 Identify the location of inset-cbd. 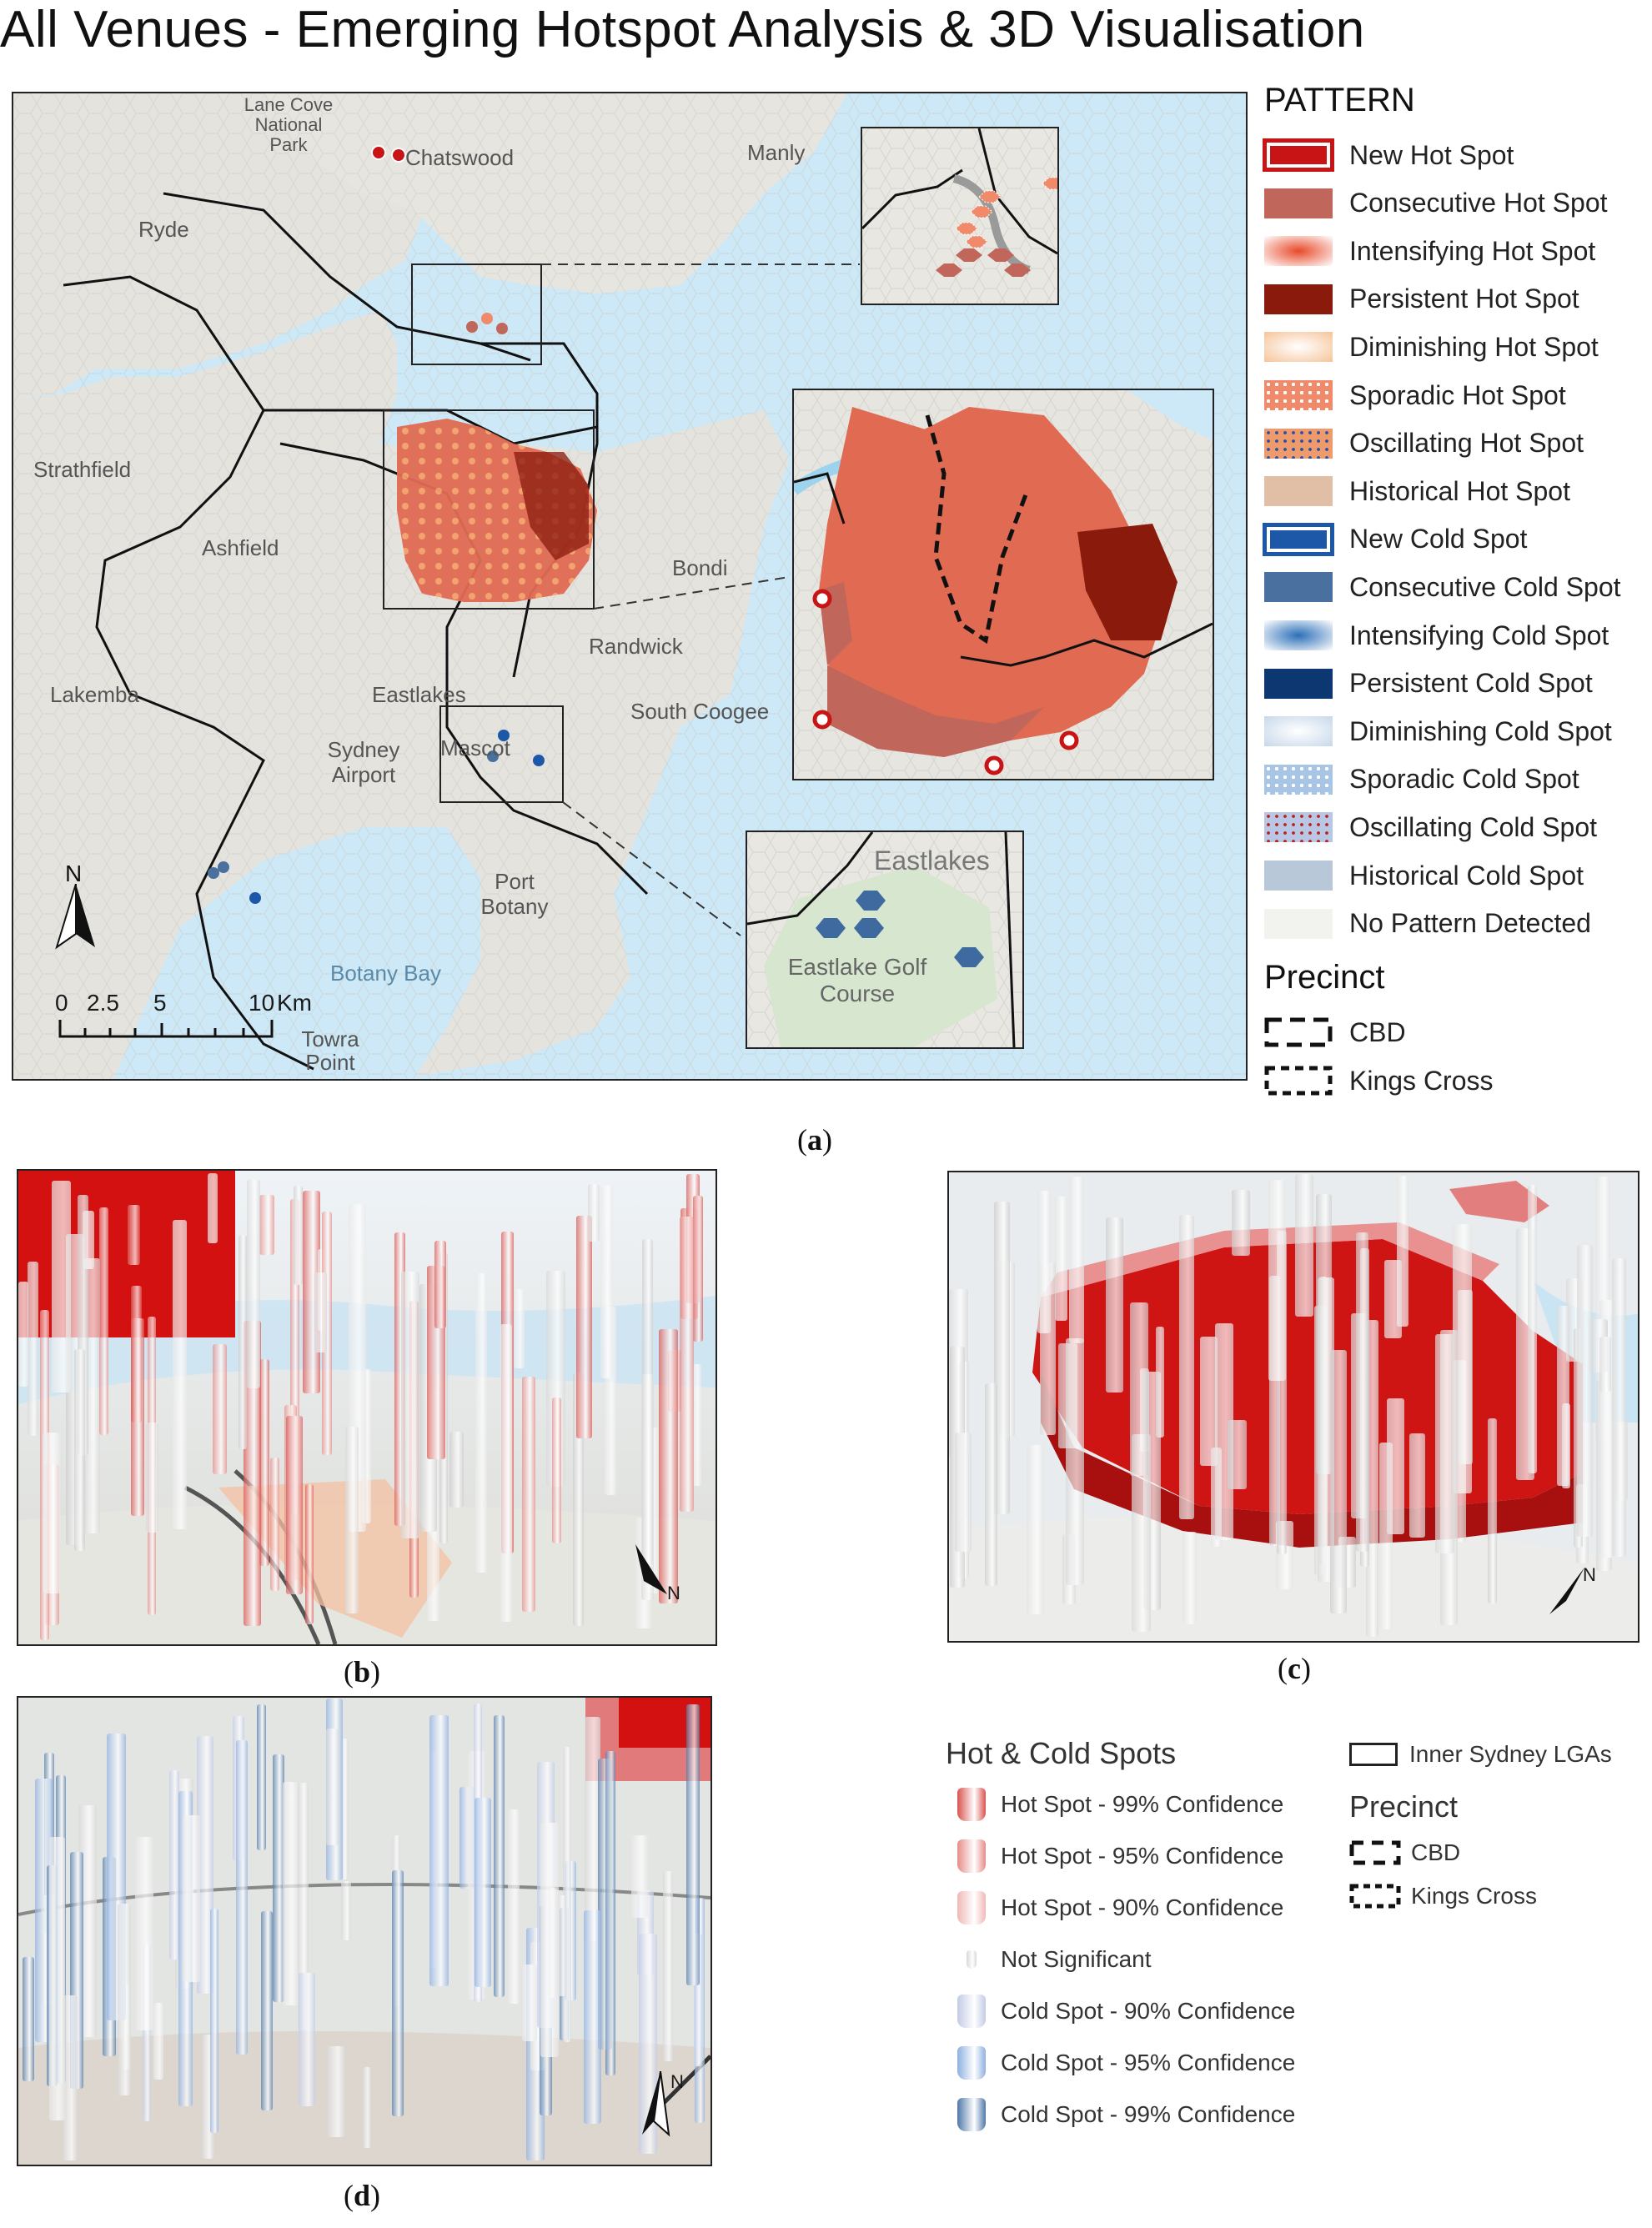
(1002, 584).